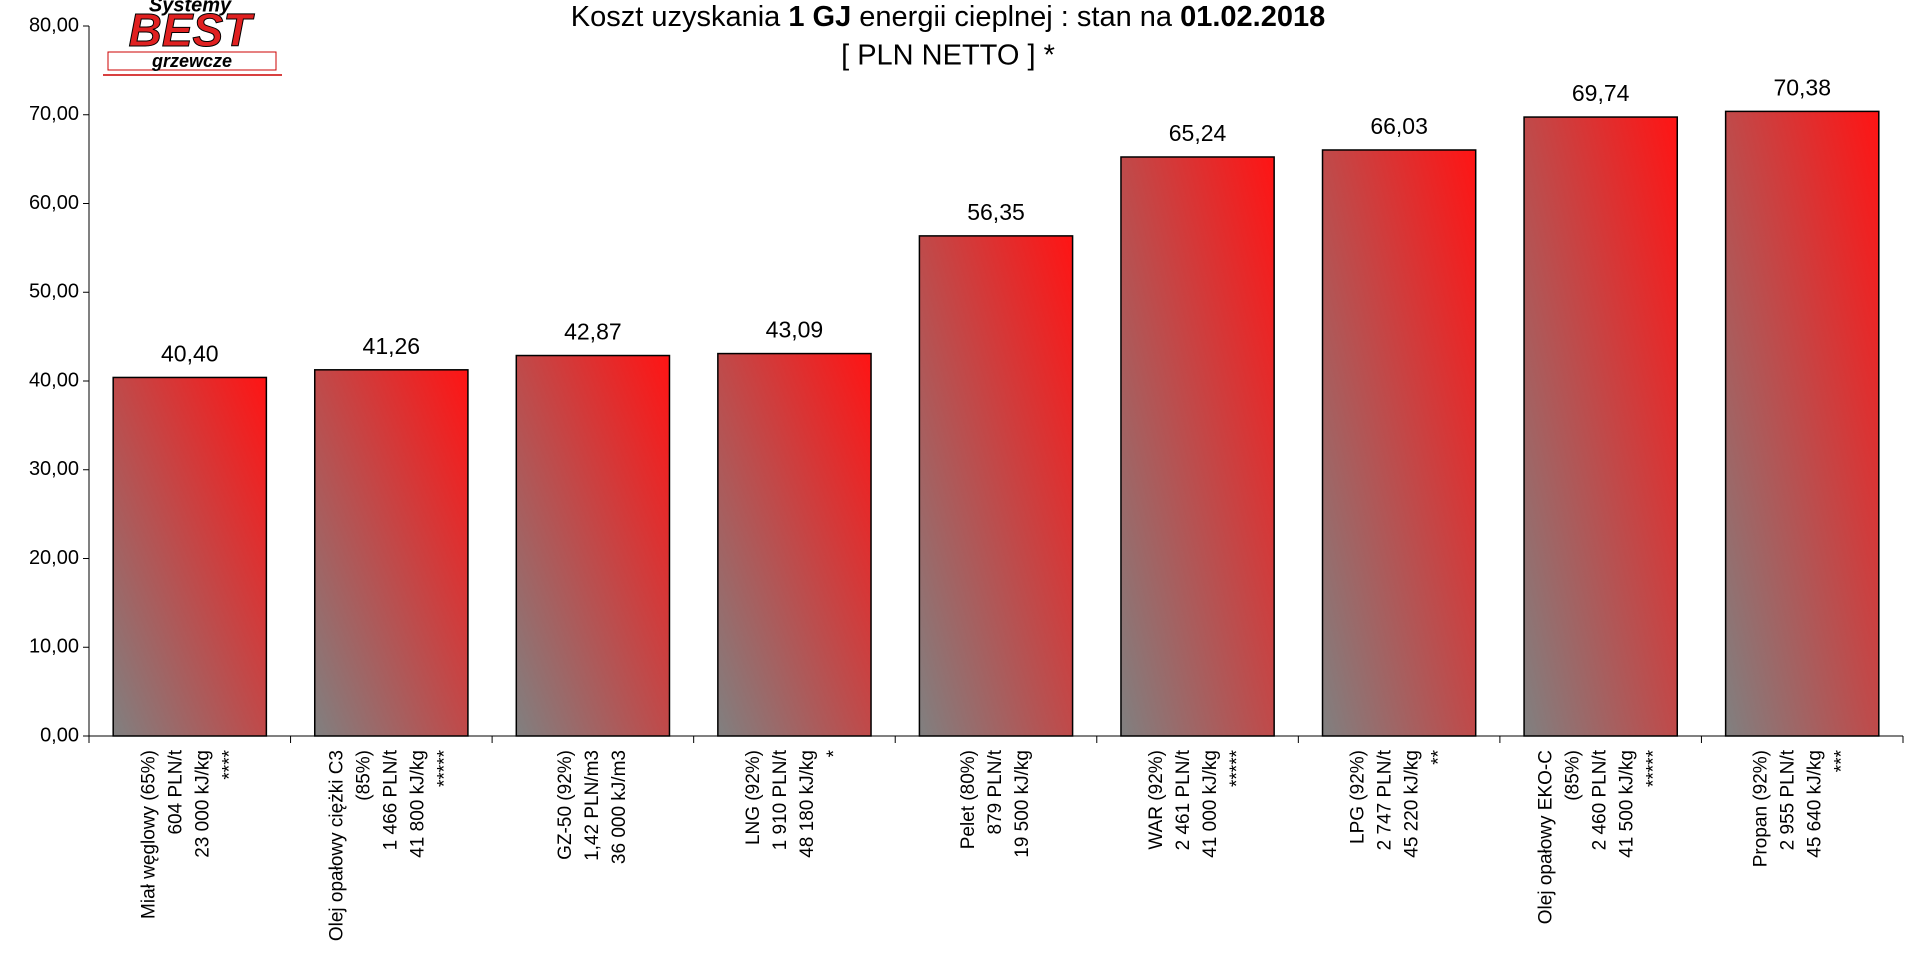 This screenshot has width=1905, height=978. Describe the element at coordinates (1252, 17) in the screenshot. I see `title-part: 01.02.2018` at that location.